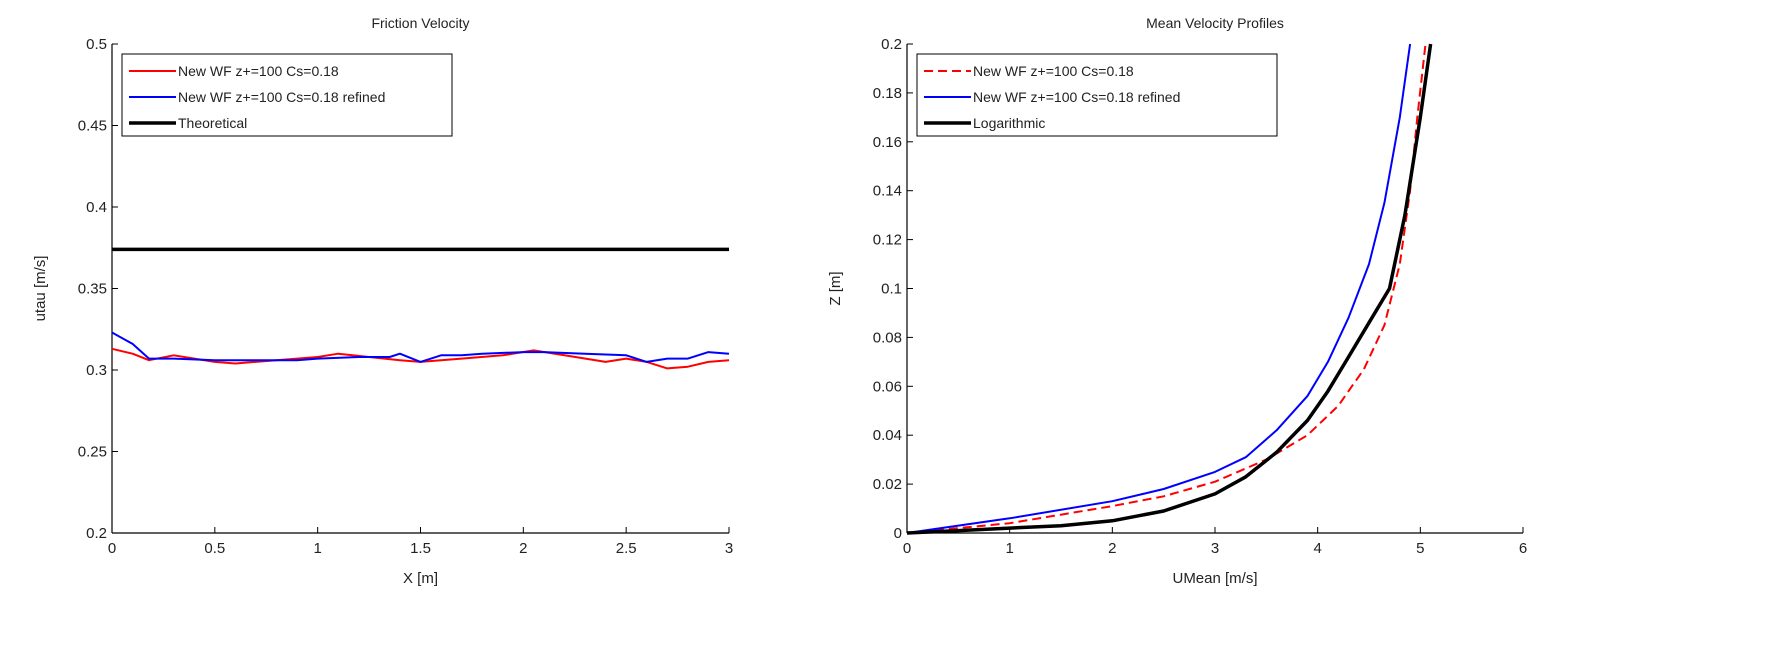  Describe the element at coordinates (92, 452) in the screenshot. I see `y-tick-label: 0.25` at that location.